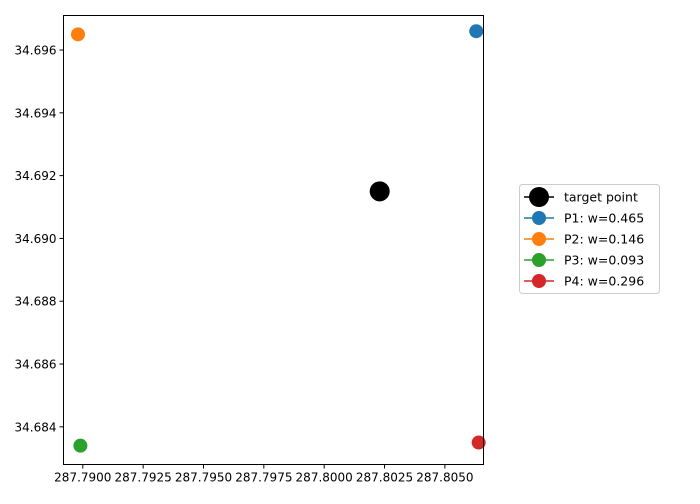 This screenshot has width=700, height=504. I want to click on x-tick-label: 287.8000, so click(324, 478).